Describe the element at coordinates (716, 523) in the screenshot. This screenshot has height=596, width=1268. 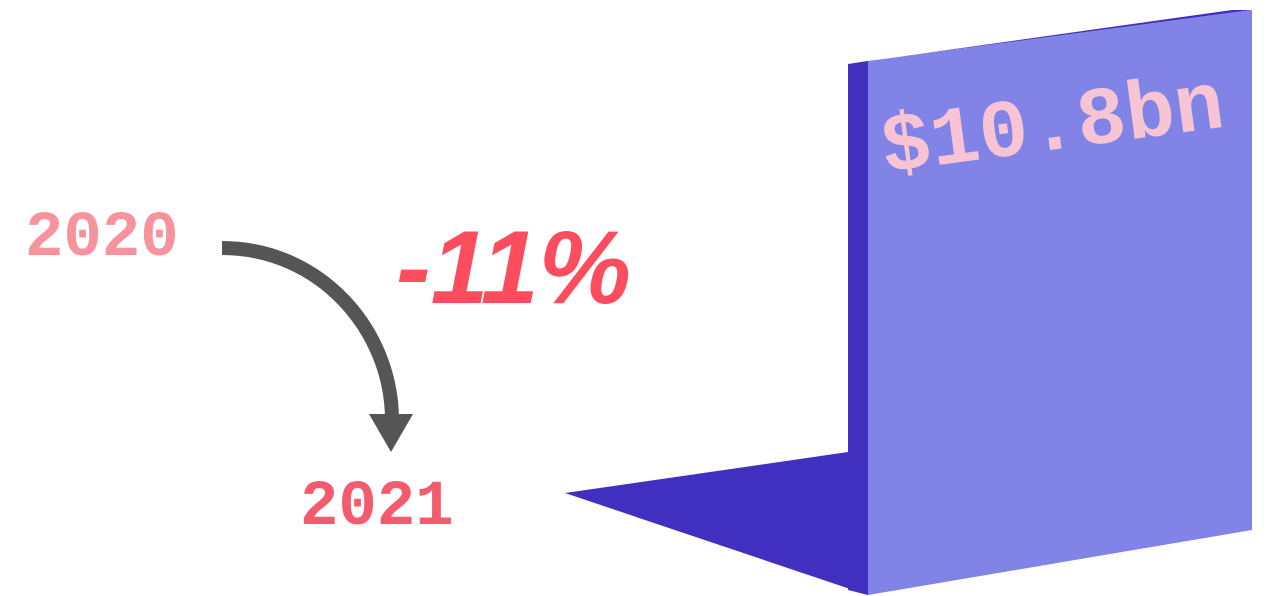
I see `panel-floor` at that location.